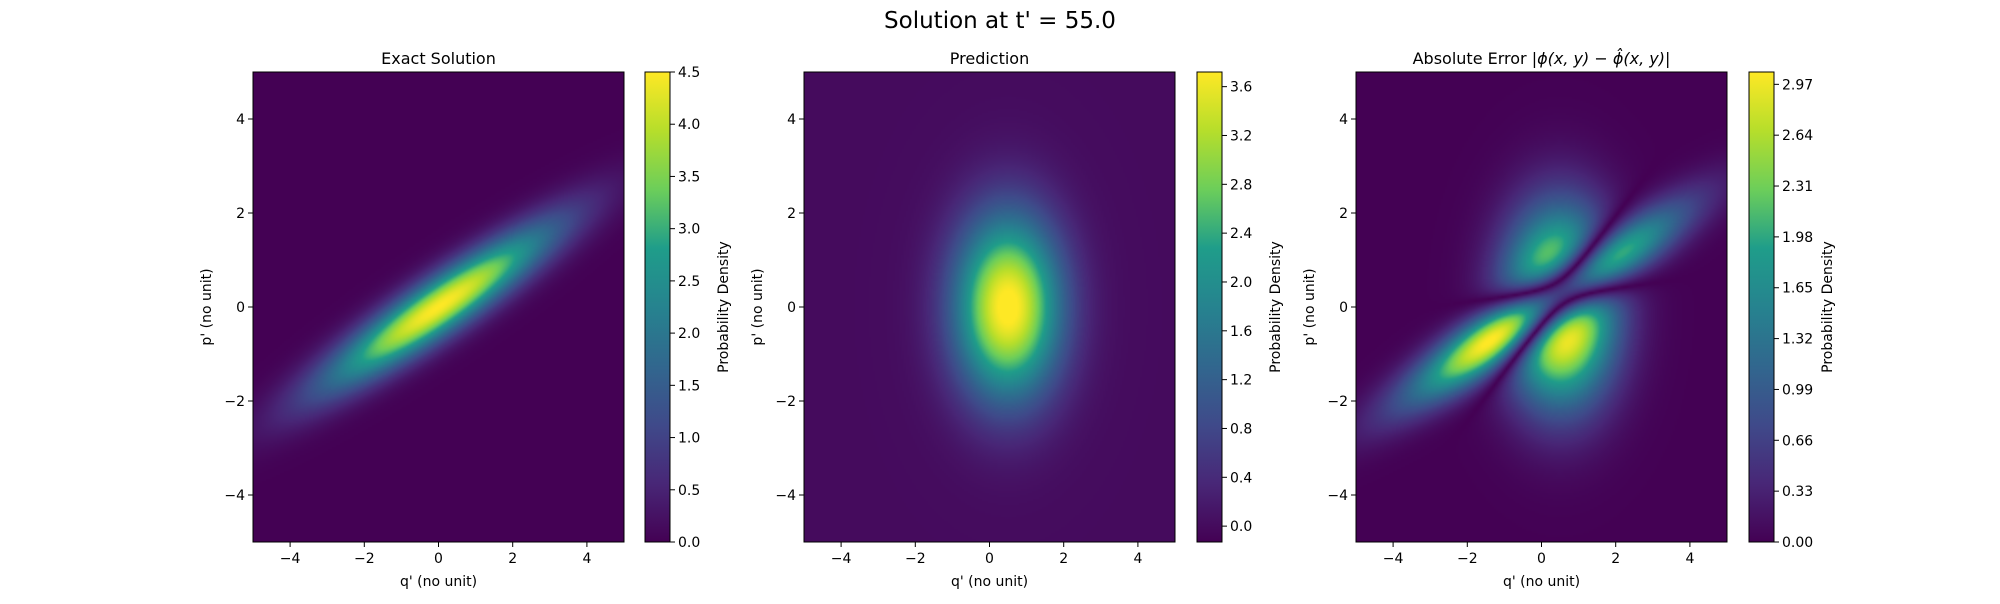 The image size is (2000, 604). I want to click on colorbar-tick-label: 3.2, so click(1241, 136).